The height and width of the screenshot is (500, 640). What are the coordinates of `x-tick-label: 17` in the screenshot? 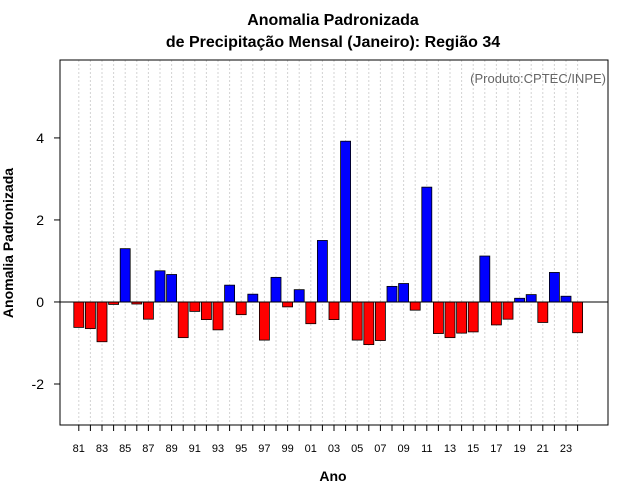 It's located at (496, 449).